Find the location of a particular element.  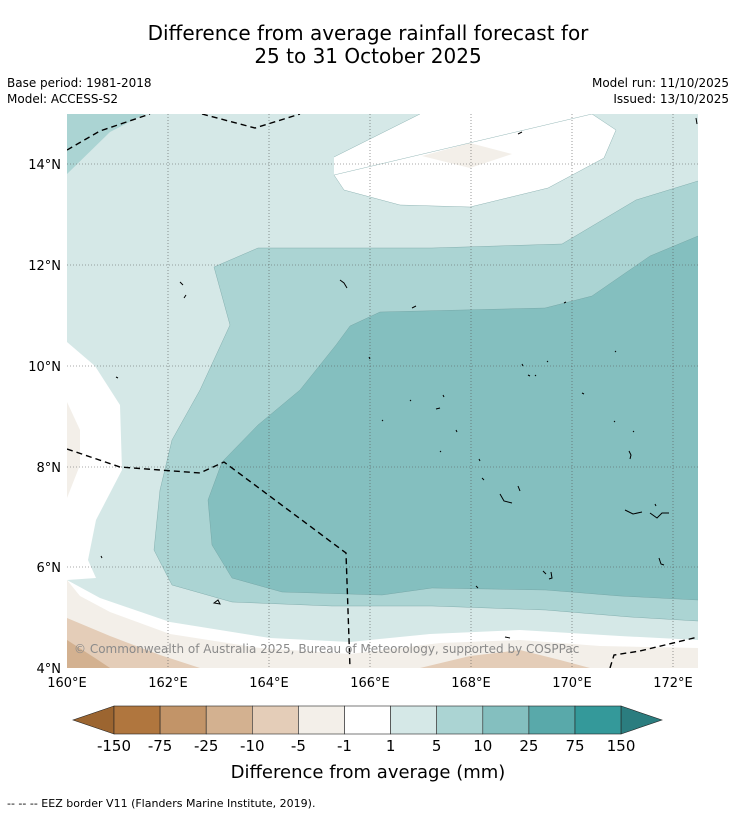

lon-tick-label: 162°E is located at coordinates (168, 683).